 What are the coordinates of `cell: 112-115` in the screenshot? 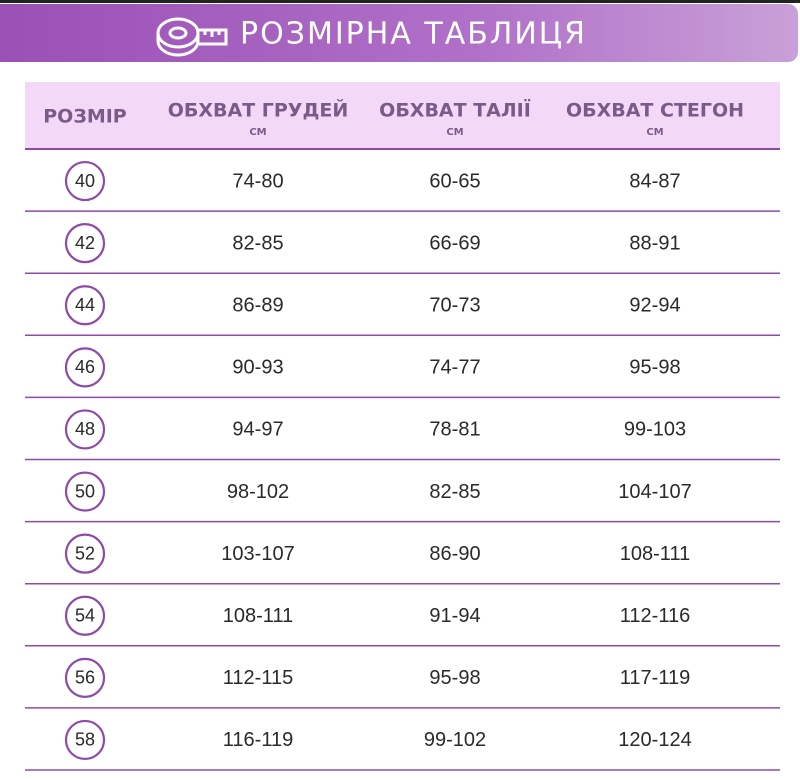 It's located at (258, 678).